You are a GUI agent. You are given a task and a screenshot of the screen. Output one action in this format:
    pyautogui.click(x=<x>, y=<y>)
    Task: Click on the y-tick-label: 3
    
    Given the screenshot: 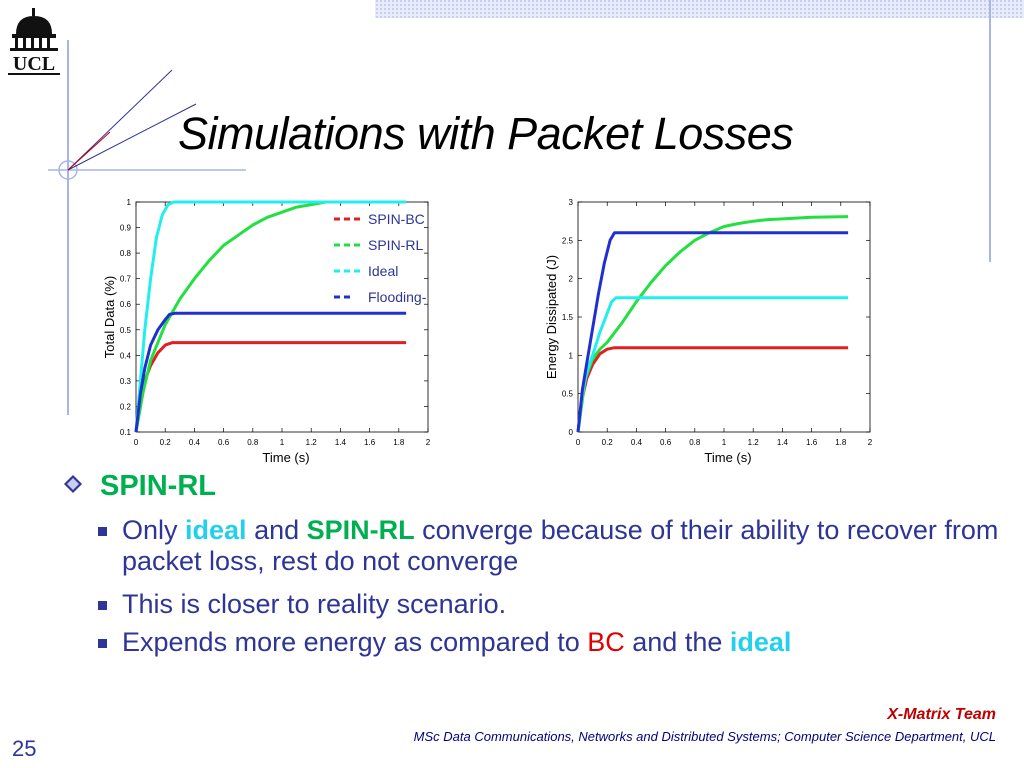 What is the action you would take?
    pyautogui.click(x=571, y=202)
    